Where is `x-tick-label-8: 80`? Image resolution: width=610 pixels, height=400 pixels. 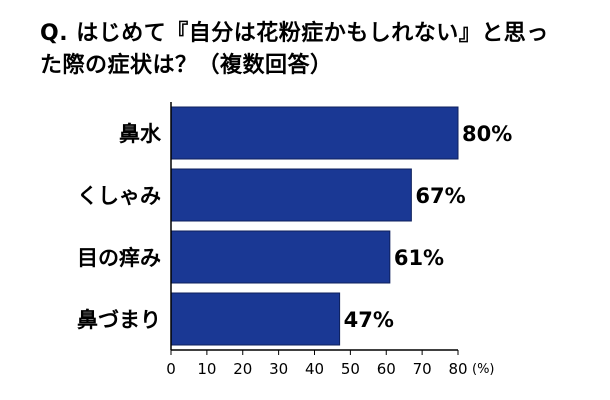 x-tick-label-8: 80 is located at coordinates (457, 369).